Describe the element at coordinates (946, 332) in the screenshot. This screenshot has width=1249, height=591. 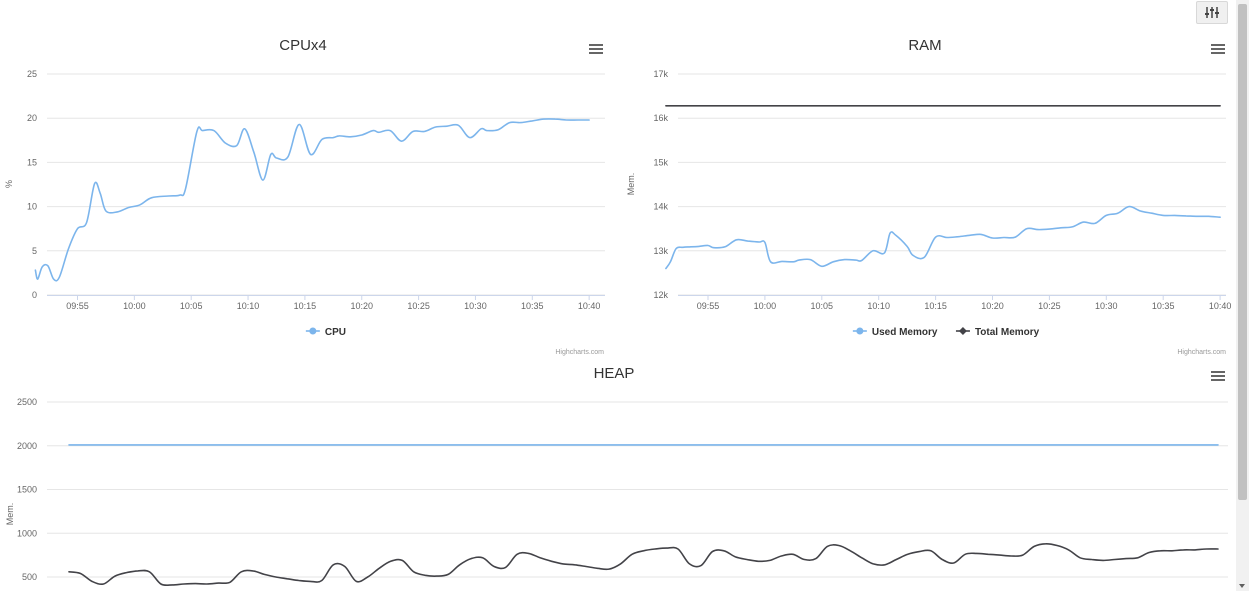
I see `ram-legend: Used Memory Total Memory` at that location.